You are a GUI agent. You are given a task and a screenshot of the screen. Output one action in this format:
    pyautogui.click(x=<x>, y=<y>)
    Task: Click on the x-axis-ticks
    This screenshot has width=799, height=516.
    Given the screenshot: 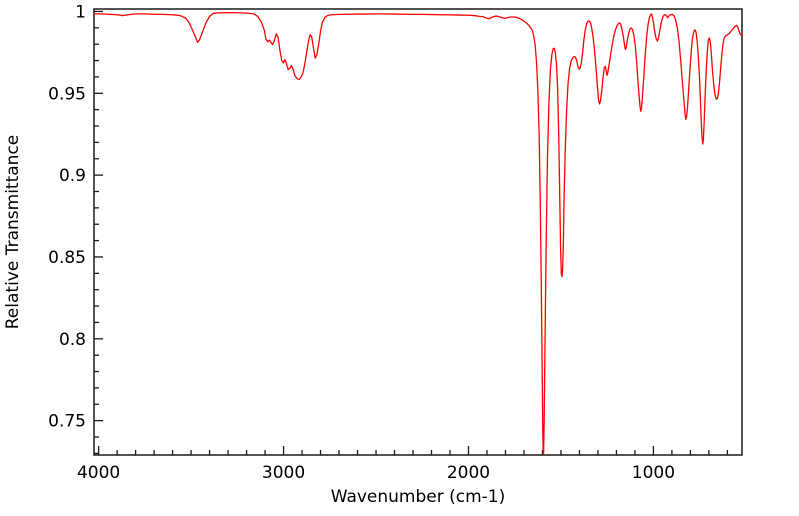 What is the action you would take?
    pyautogui.click(x=413, y=450)
    